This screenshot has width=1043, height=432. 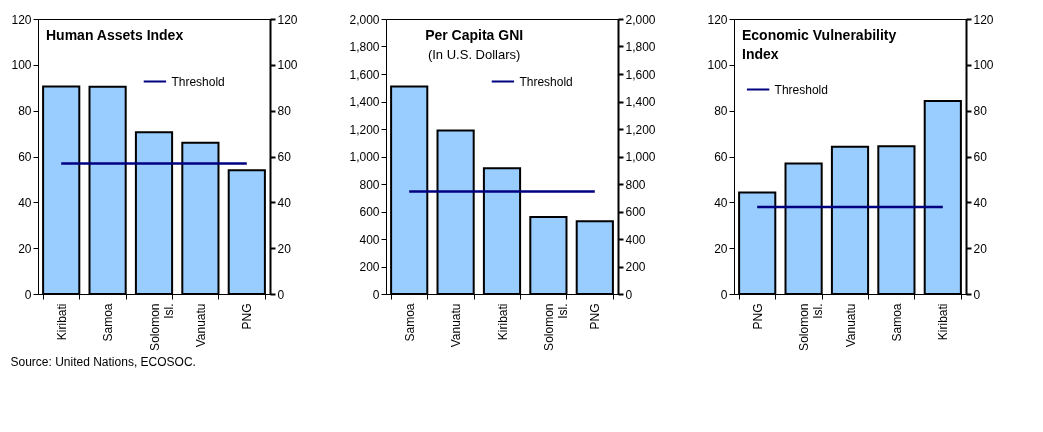 I want to click on y-tick-label: 400, so click(x=369, y=239).